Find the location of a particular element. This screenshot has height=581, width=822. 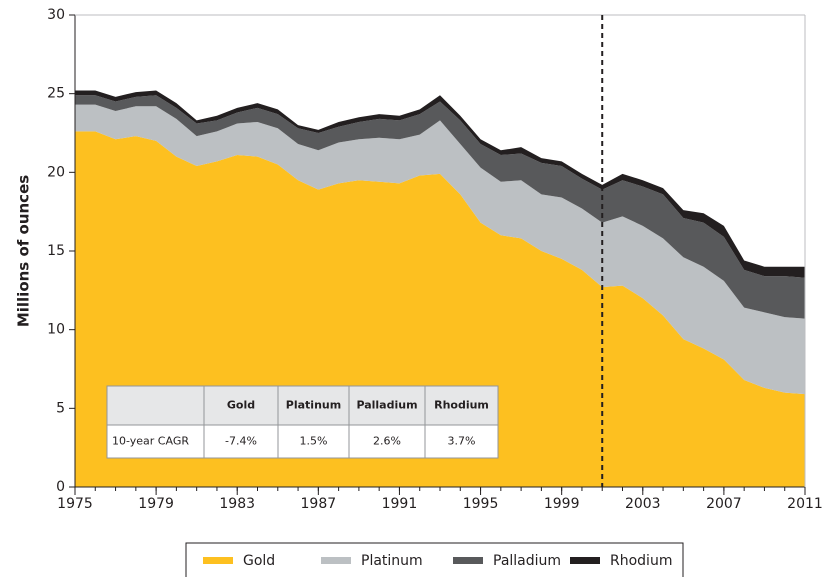

table-cell: -7.4% is located at coordinates (241, 441).